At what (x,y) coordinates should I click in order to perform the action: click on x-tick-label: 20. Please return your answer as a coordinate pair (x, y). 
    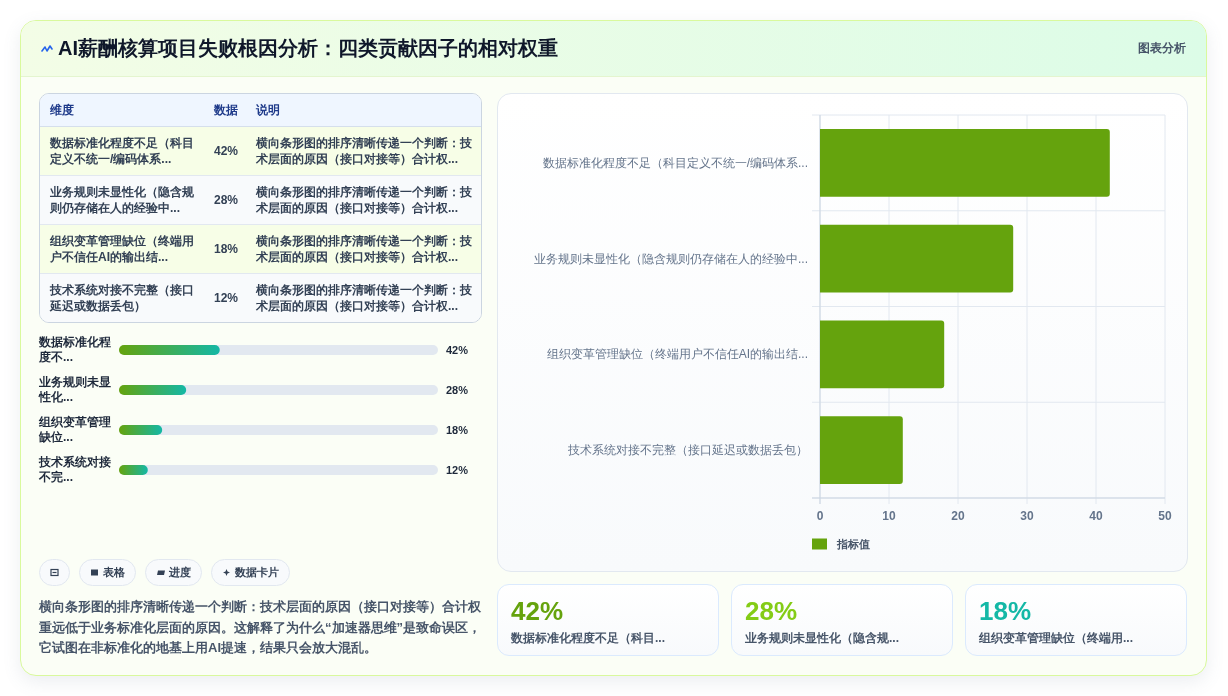
    Looking at the image, I should click on (958, 516).